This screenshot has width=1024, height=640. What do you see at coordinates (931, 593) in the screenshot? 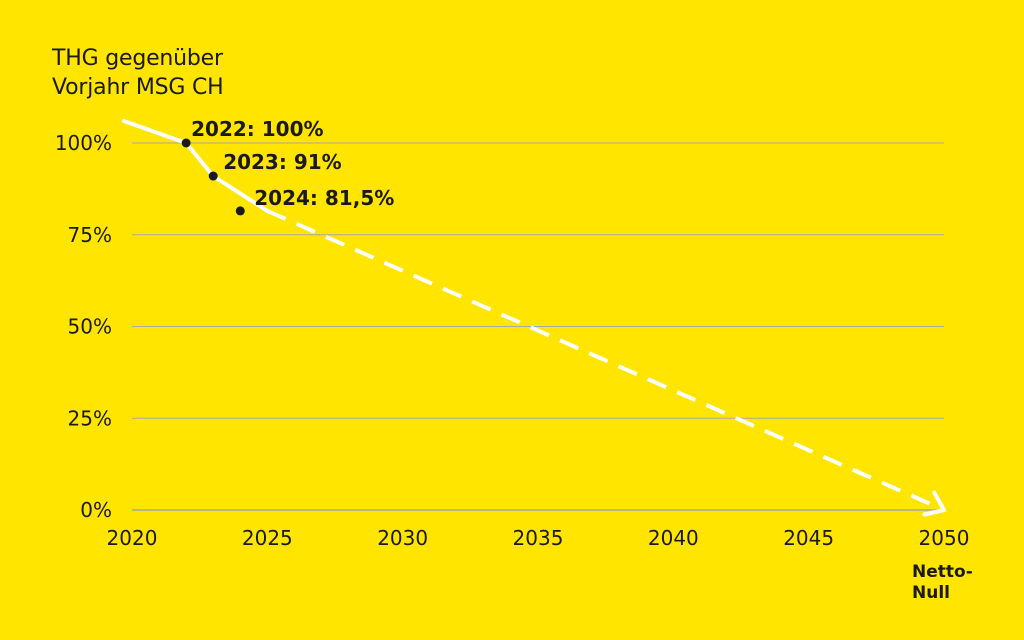
I see `netto-null-line-2: Null` at bounding box center [931, 593].